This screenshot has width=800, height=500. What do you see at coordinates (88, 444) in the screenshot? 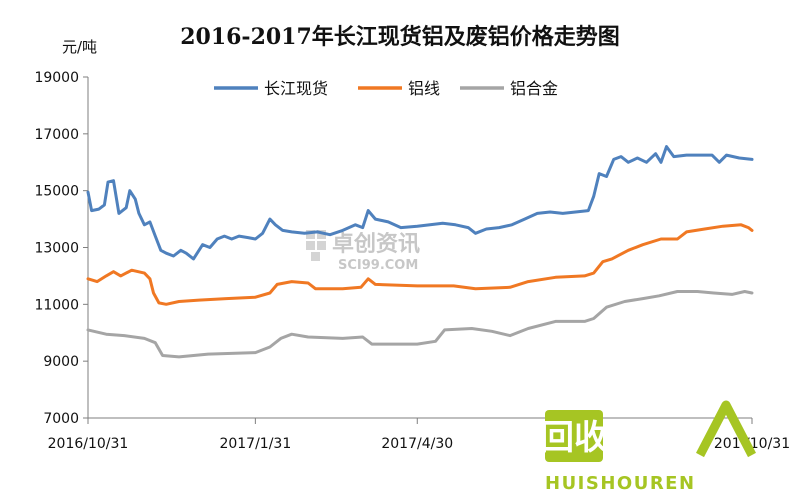
I see `x-tick-label: 2016/10/31` at bounding box center [88, 444].